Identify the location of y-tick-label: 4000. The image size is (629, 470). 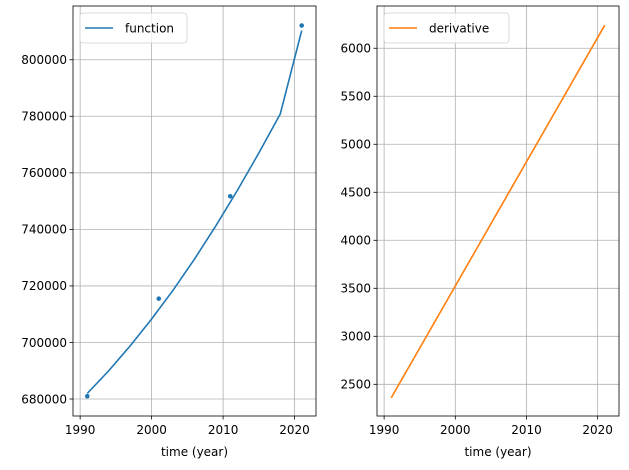
(355, 241).